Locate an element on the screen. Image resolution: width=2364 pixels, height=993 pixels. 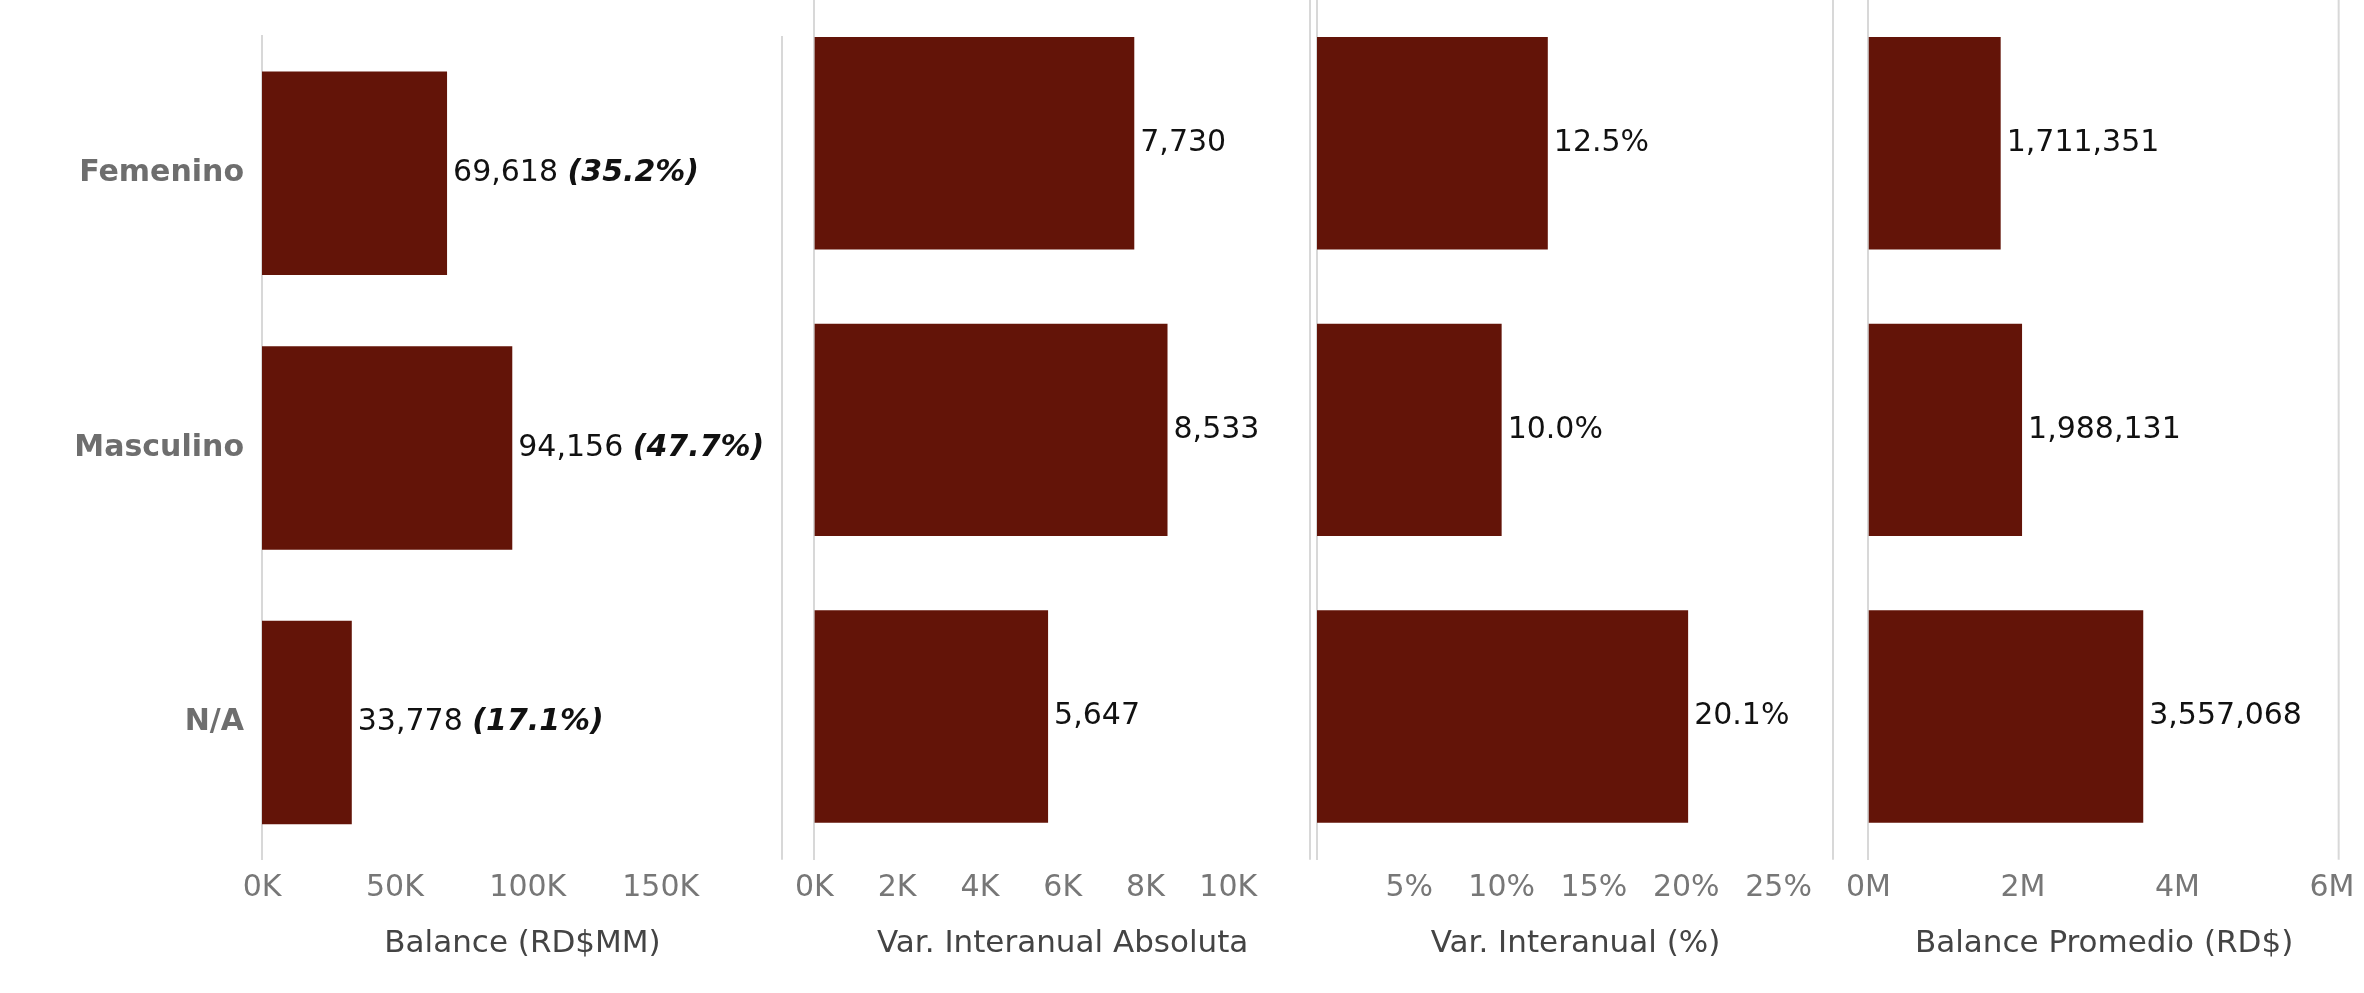
x-tick-label: 10% is located at coordinates (1501, 885).